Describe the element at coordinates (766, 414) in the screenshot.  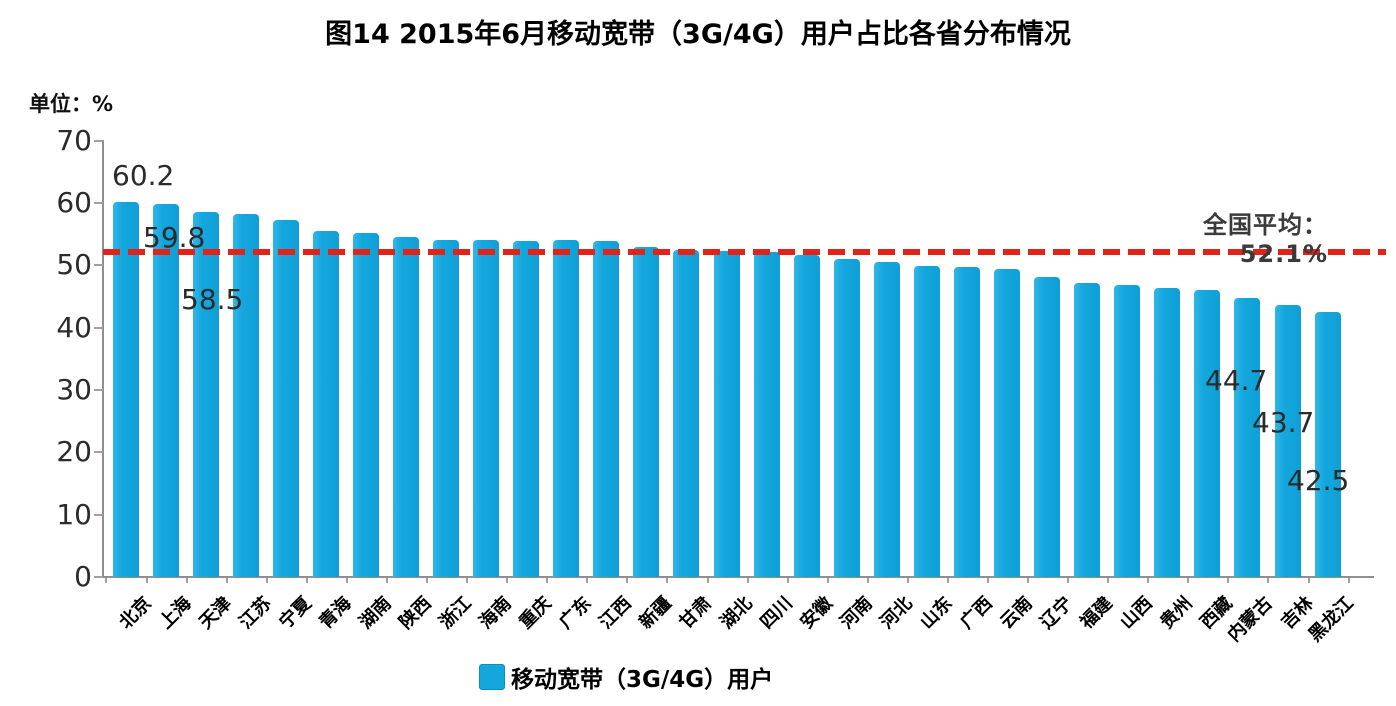
I see `bar-四川` at that location.